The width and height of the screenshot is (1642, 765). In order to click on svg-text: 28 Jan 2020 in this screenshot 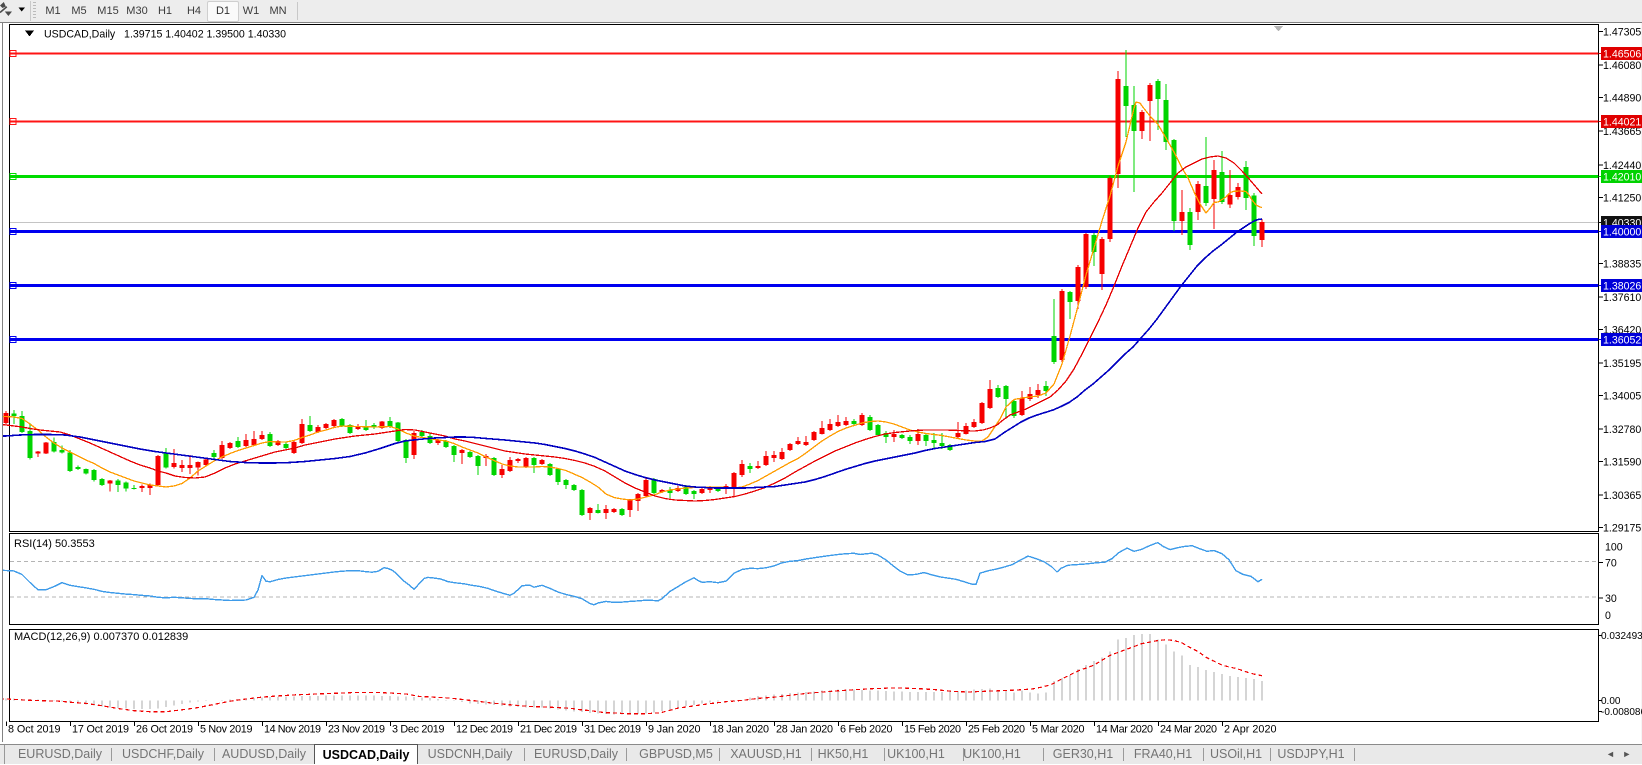, I will do `click(804, 730)`.